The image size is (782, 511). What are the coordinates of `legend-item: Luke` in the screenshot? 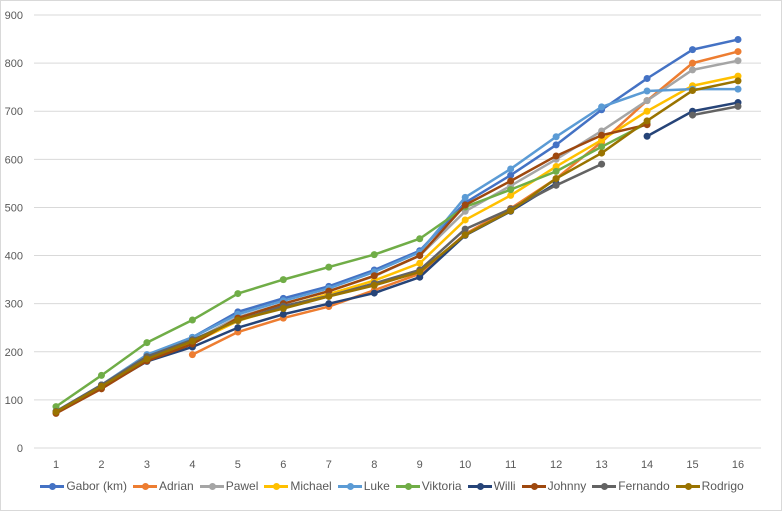 It's located at (363, 486).